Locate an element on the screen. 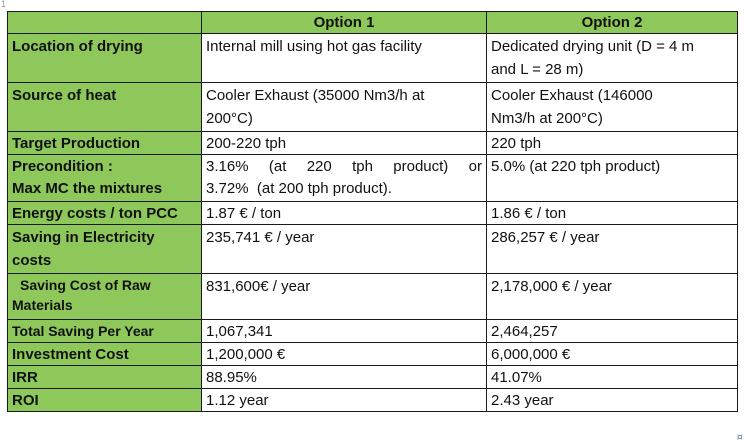 This screenshot has height=445, width=745. option-1-cell: 200-220 tph is located at coordinates (344, 143).